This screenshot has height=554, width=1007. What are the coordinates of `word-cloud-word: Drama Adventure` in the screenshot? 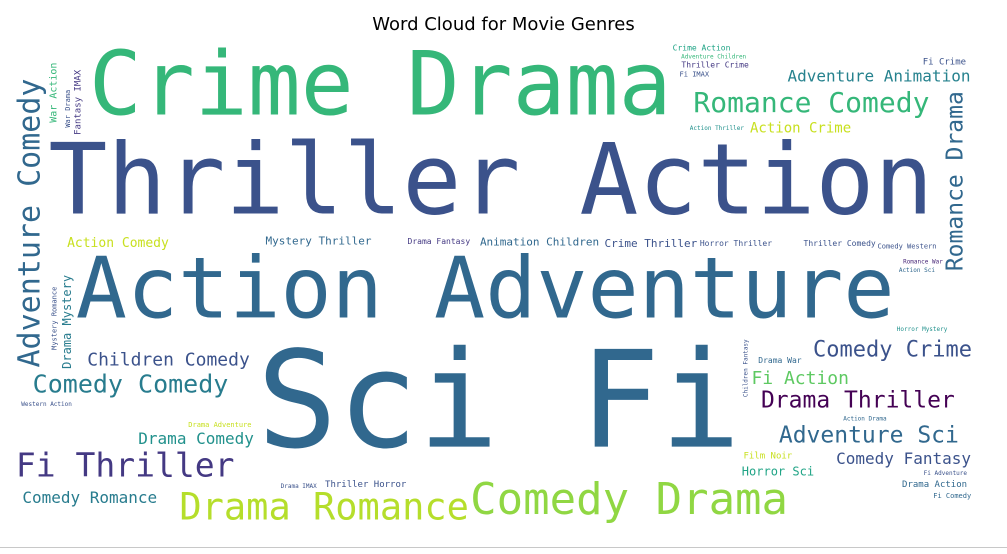 It's located at (219, 425).